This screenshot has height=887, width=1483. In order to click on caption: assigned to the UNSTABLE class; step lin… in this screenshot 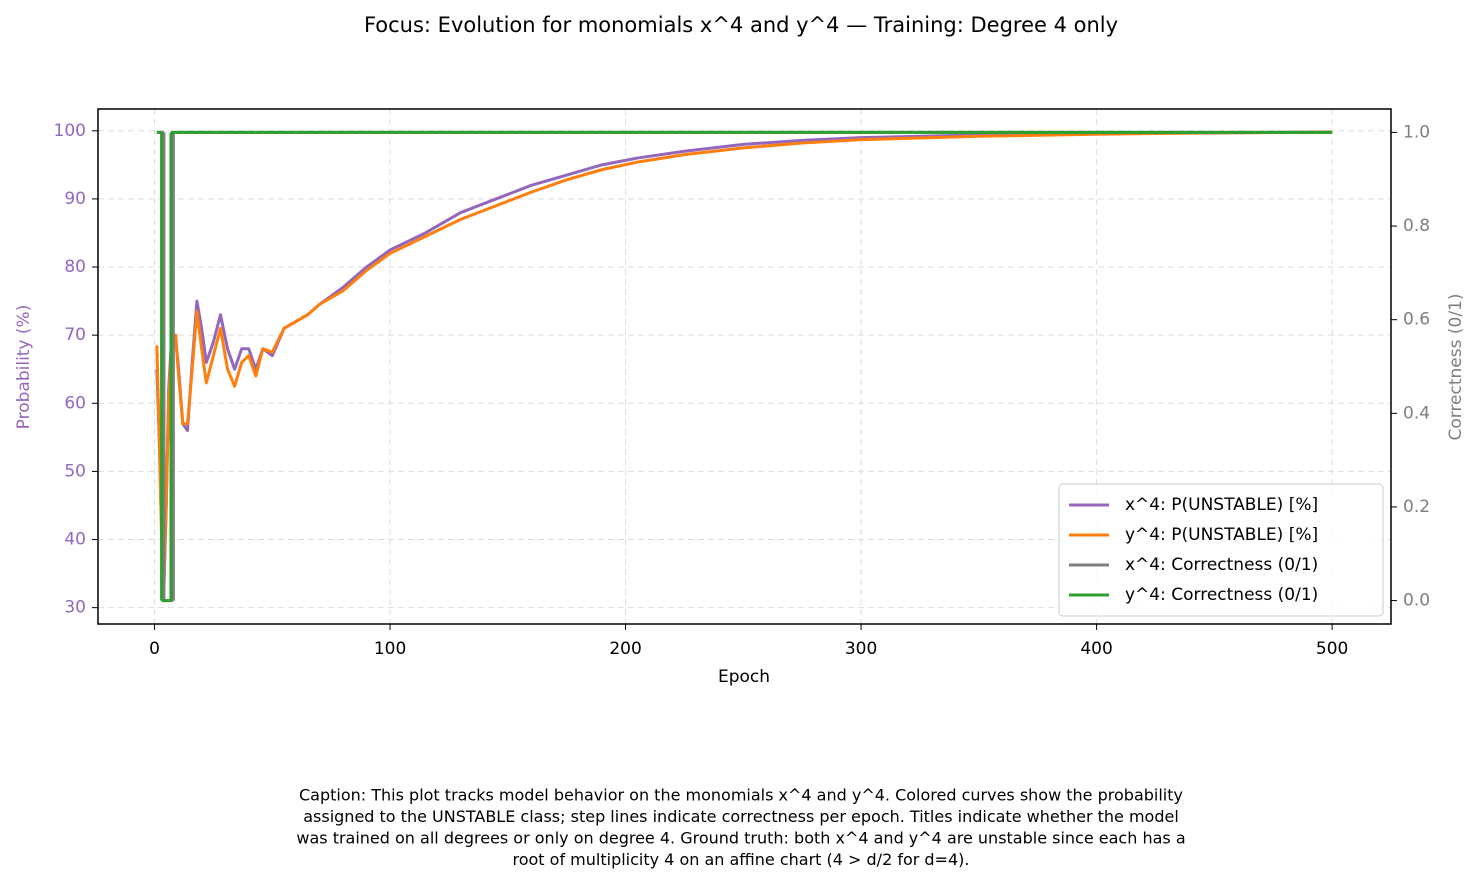, I will do `click(741, 816)`.